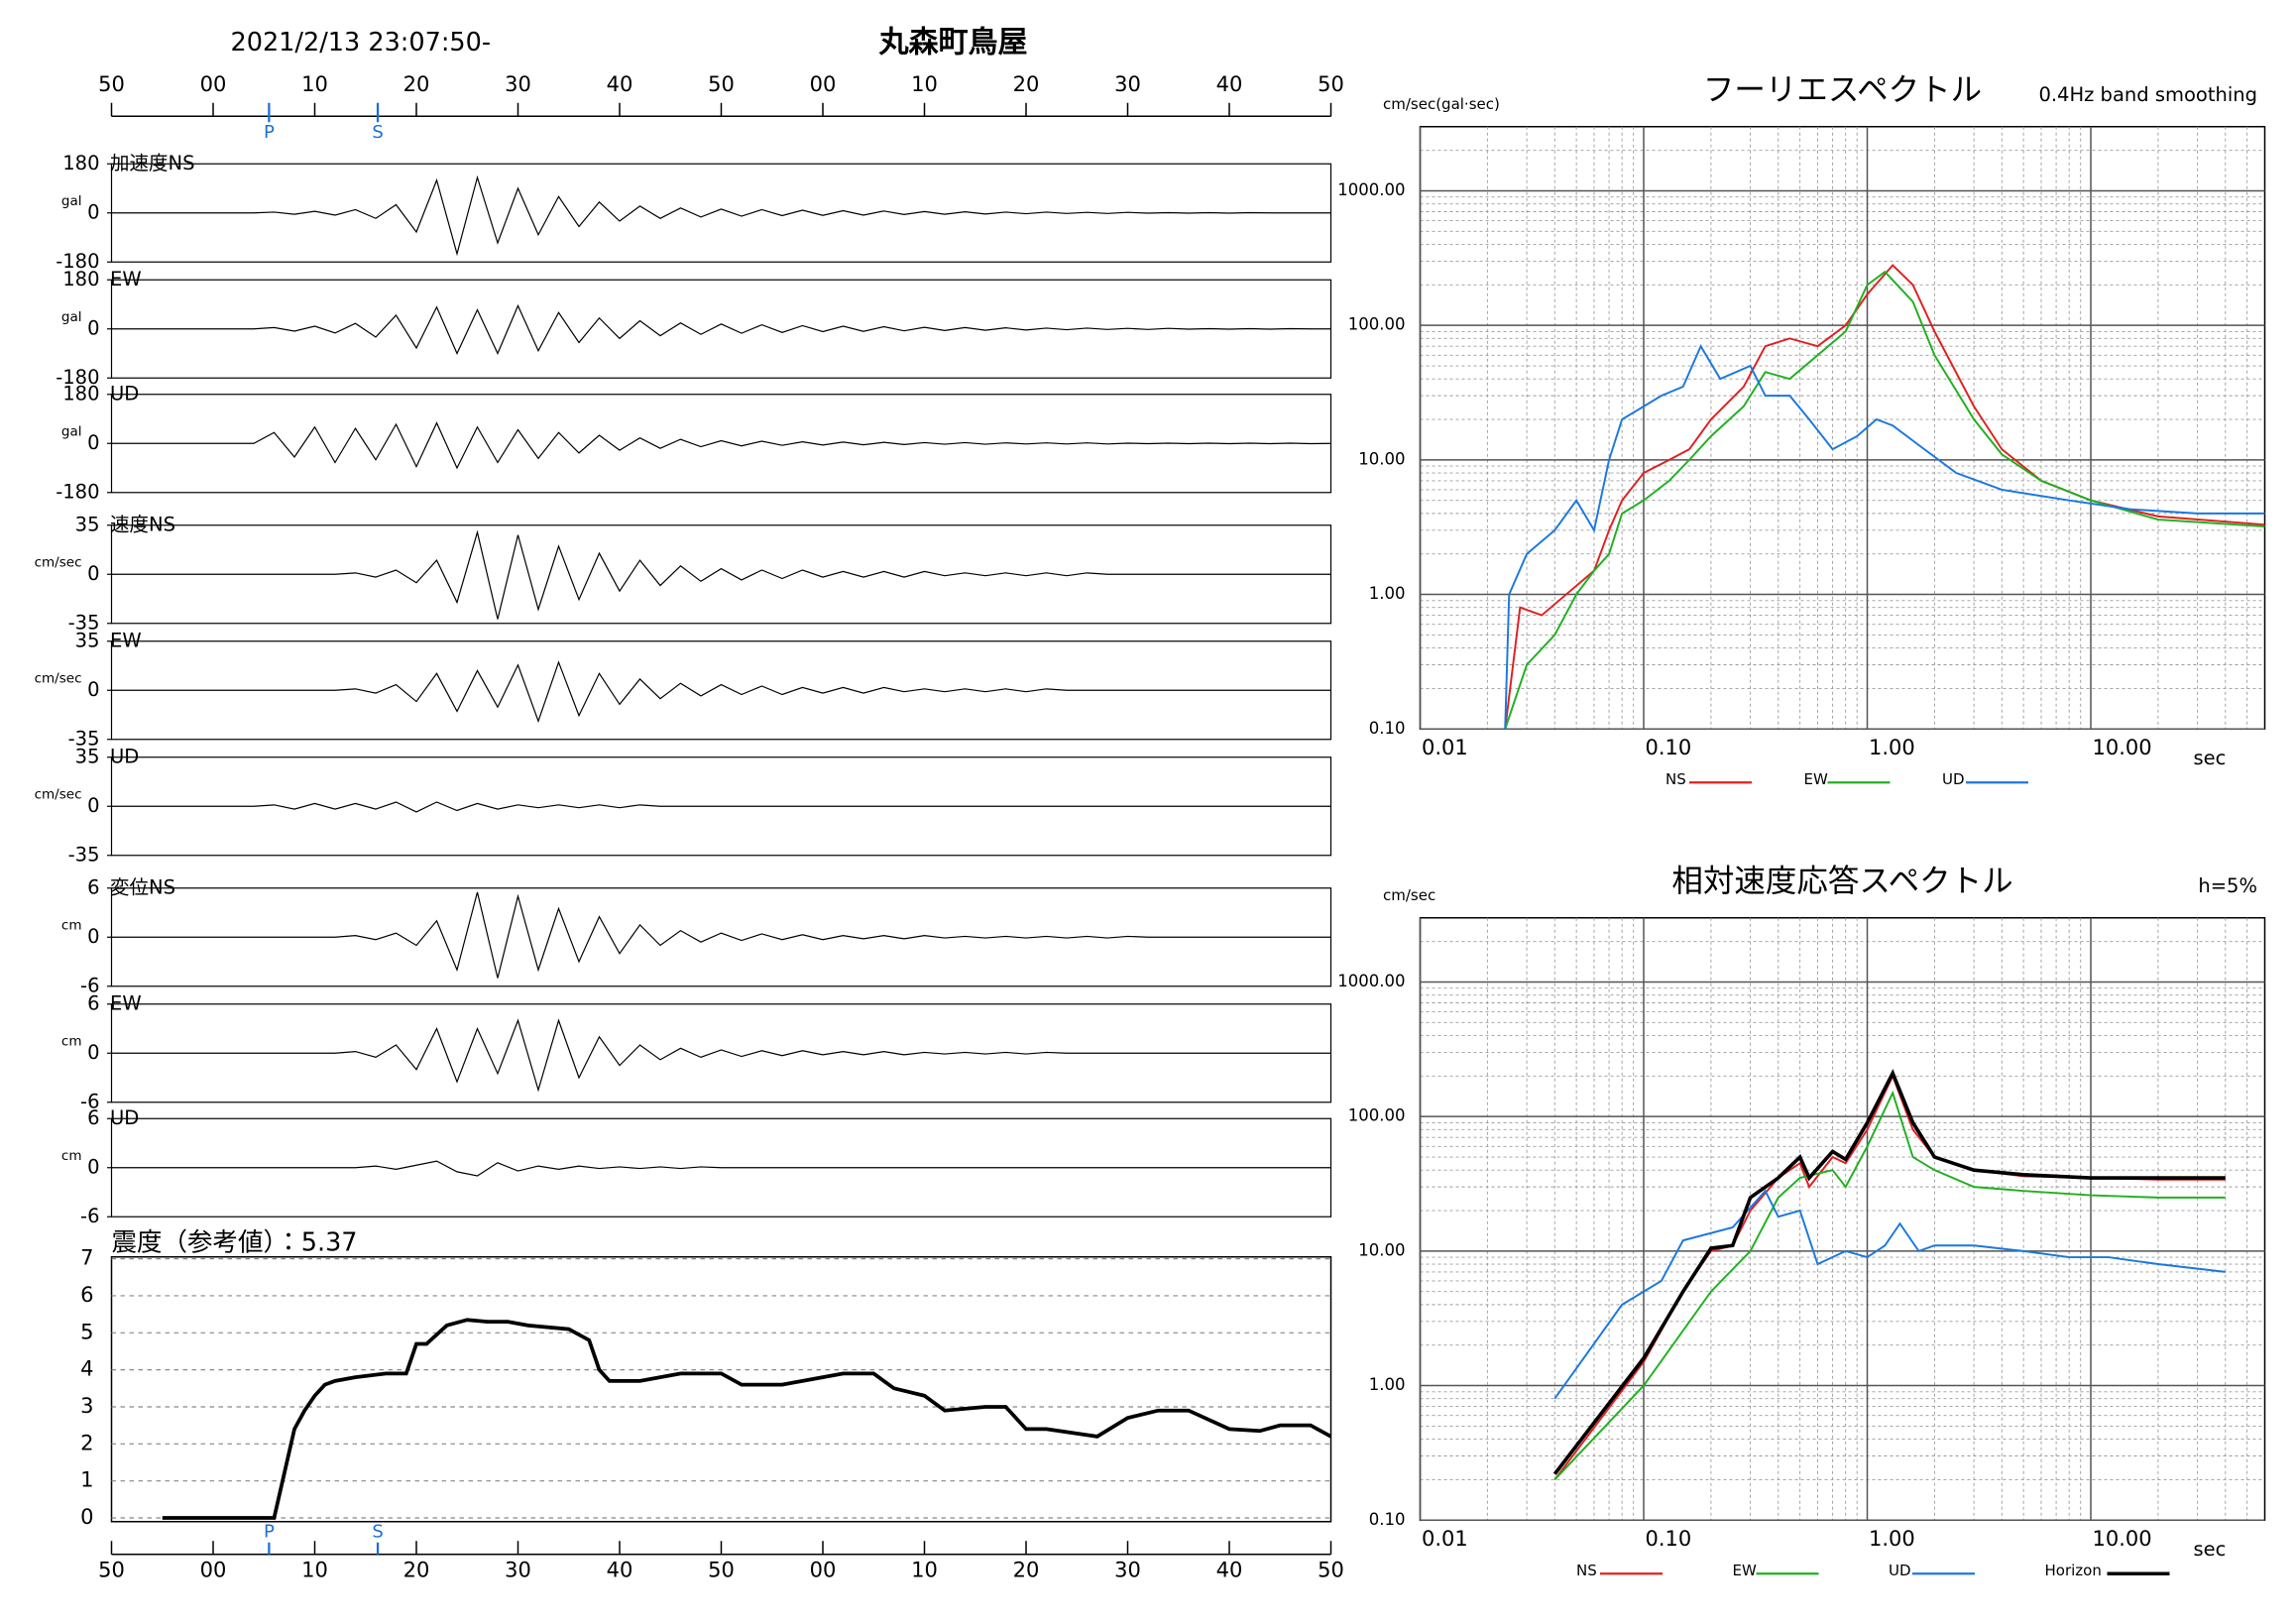  What do you see at coordinates (2148, 94) in the screenshot?
I see `chart-note: 0.4Hz band smoothing` at bounding box center [2148, 94].